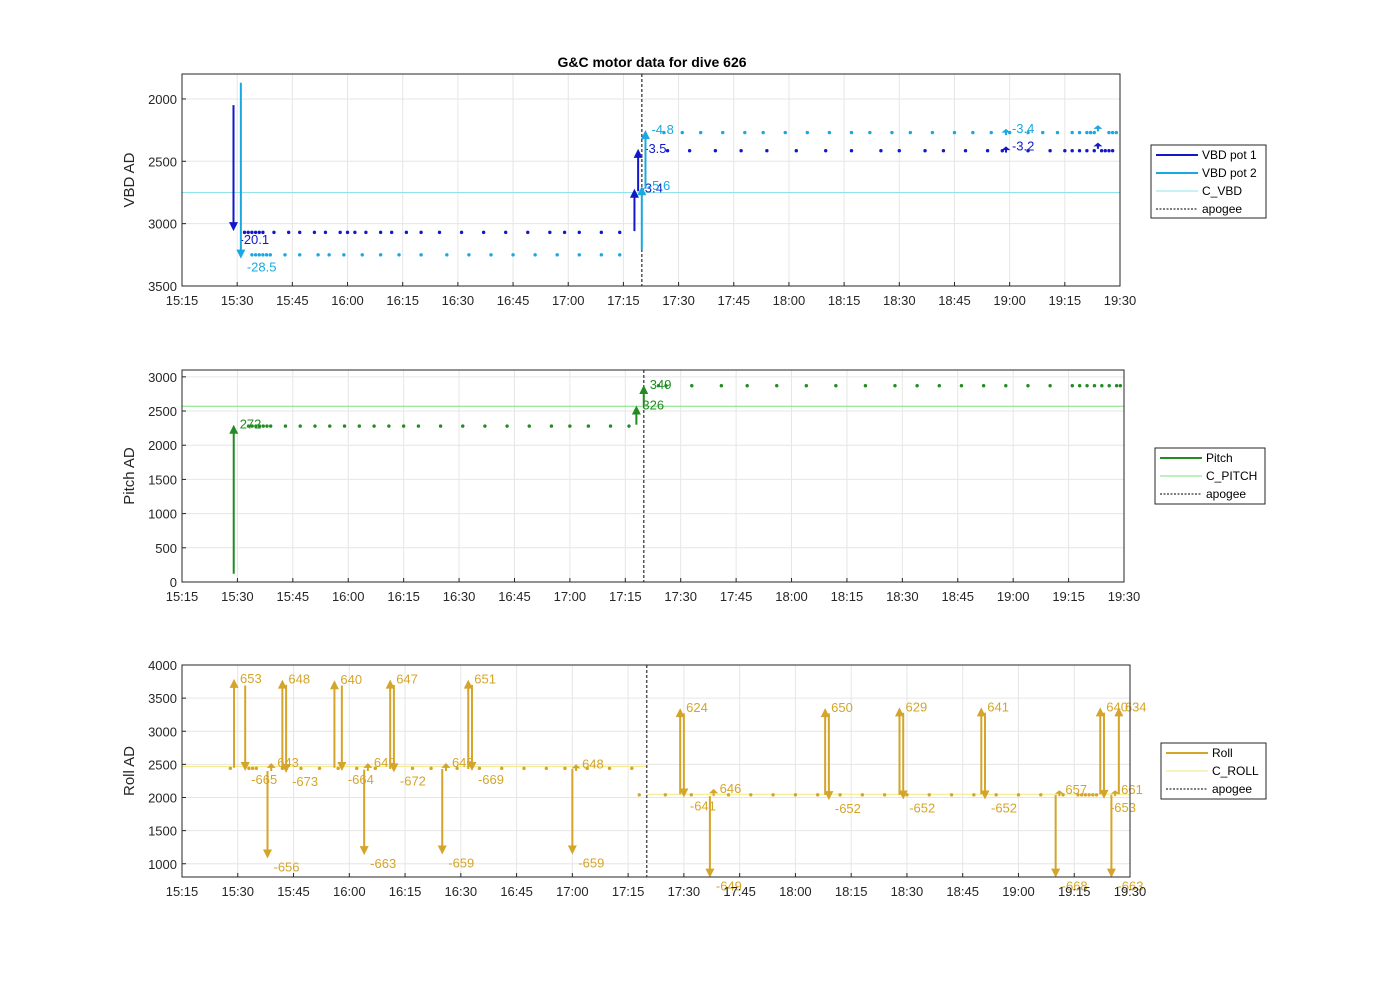 This screenshot has height=986, width=1400. What do you see at coordinates (1136, 706) in the screenshot?
I see `event-label: 634` at bounding box center [1136, 706].